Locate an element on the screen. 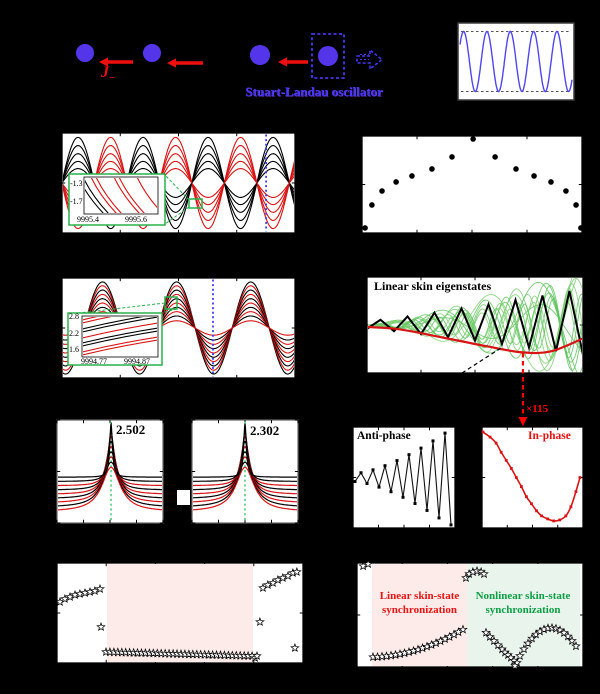 This screenshot has width=600, height=694. inphase-label: In-phase is located at coordinates (549, 436).